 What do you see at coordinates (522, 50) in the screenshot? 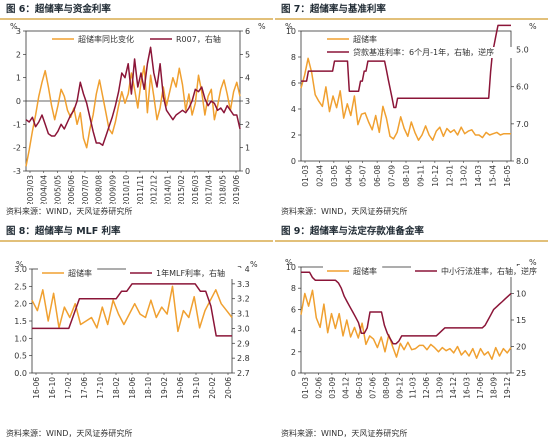
I see `right-tick-label: 5.0` at bounding box center [522, 50].